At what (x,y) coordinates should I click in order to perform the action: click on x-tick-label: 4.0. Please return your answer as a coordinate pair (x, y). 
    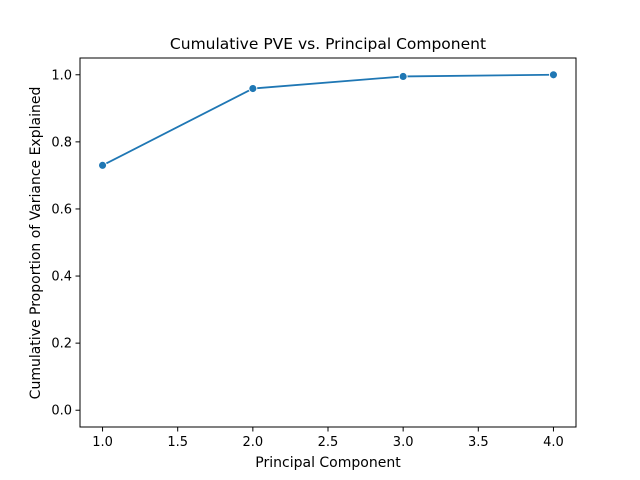
    Looking at the image, I should click on (553, 442).